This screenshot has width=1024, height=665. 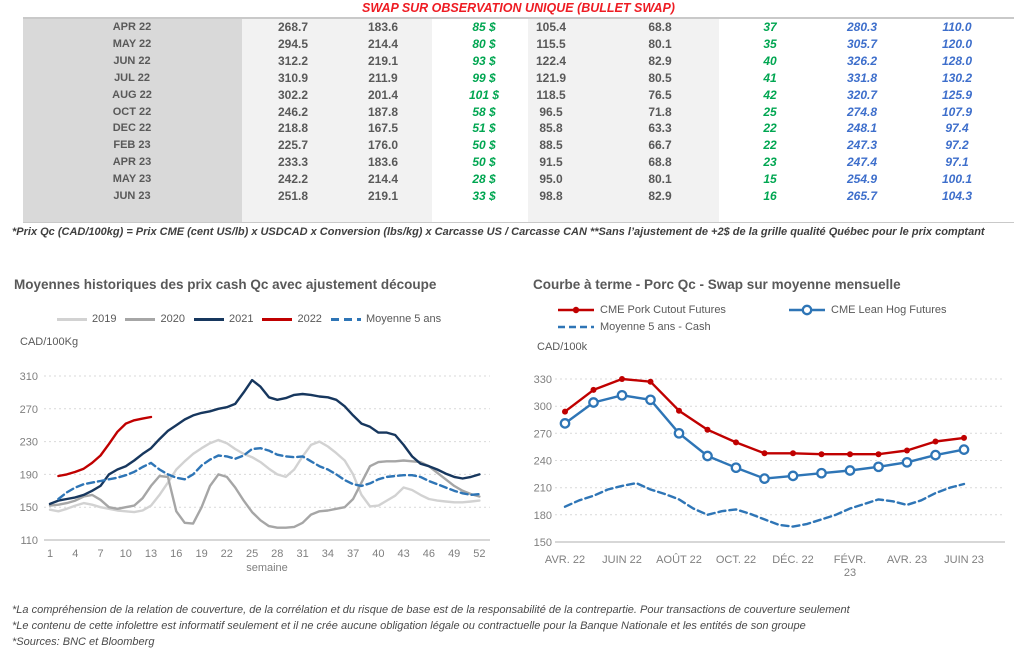 I want to click on y-tick-label: 300, so click(x=543, y=407).